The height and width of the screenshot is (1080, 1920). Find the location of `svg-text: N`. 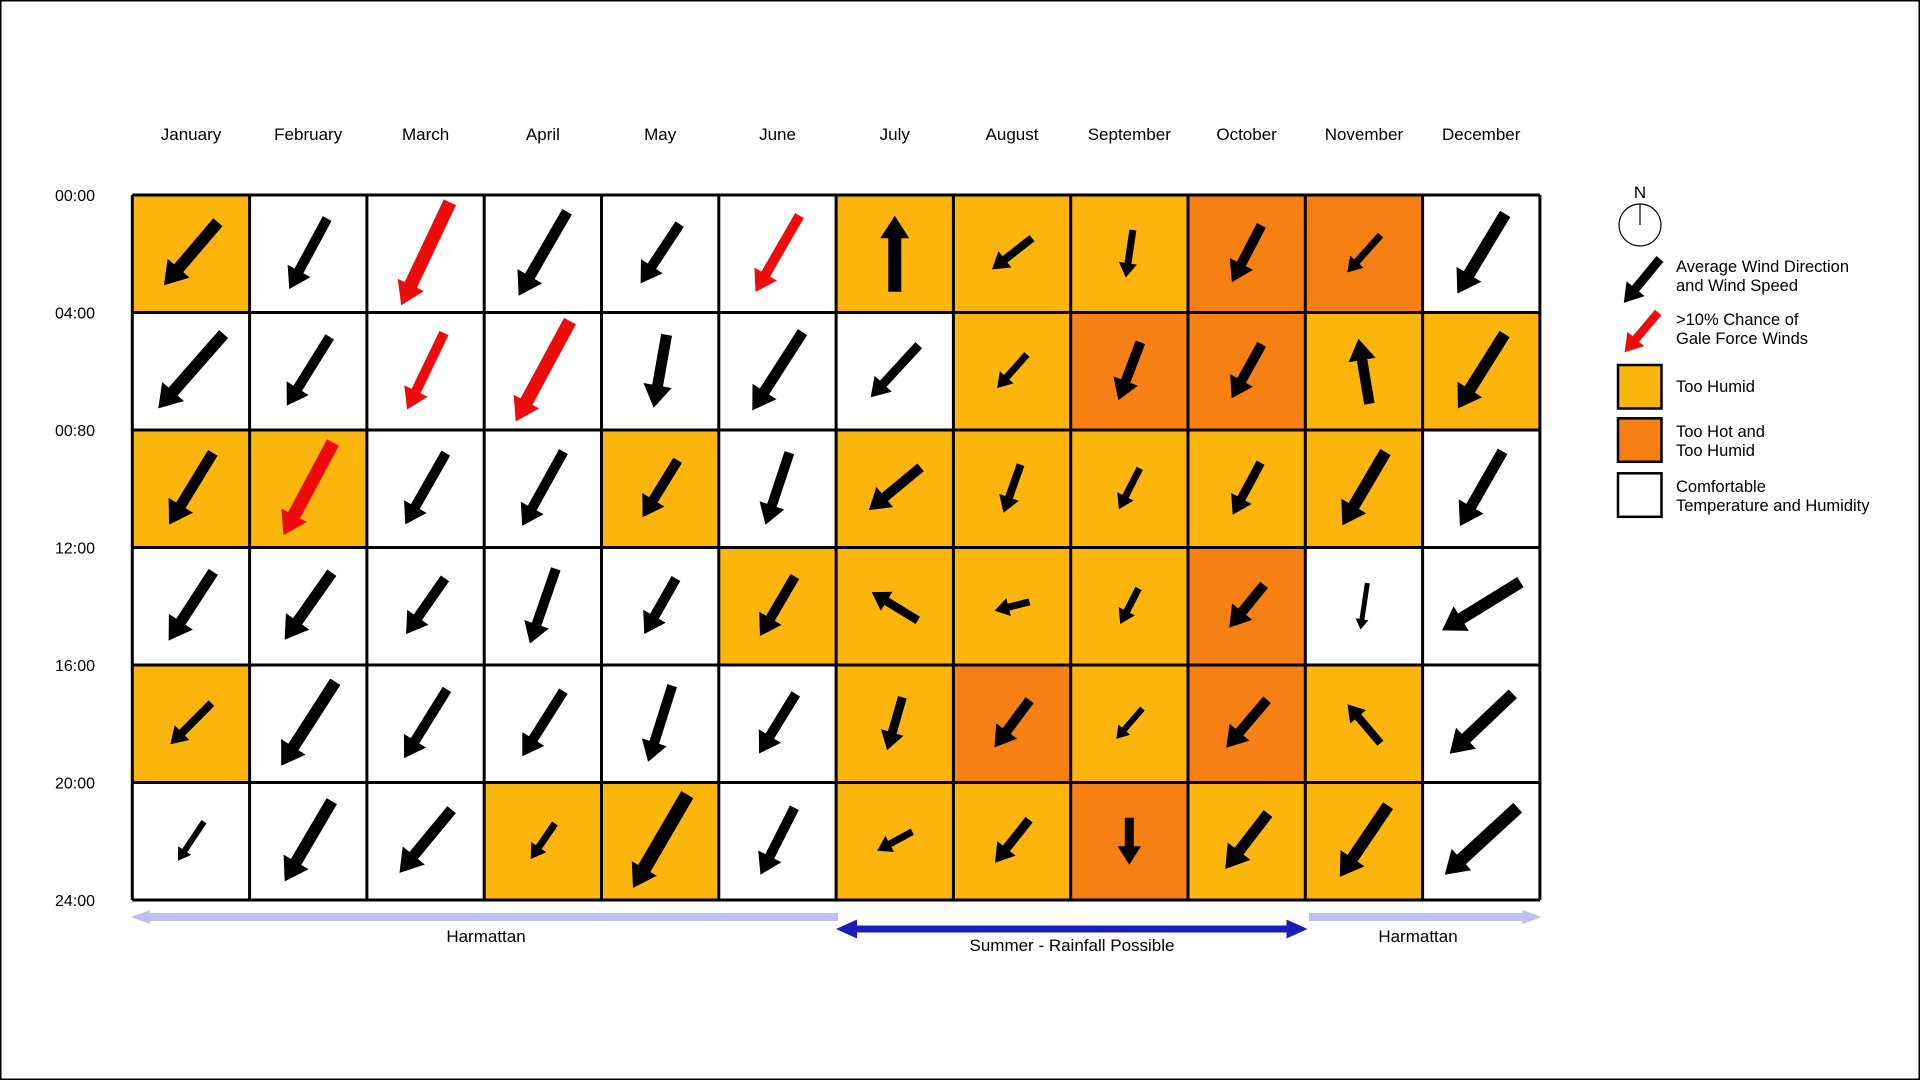

svg-text: N is located at coordinates (1640, 192).